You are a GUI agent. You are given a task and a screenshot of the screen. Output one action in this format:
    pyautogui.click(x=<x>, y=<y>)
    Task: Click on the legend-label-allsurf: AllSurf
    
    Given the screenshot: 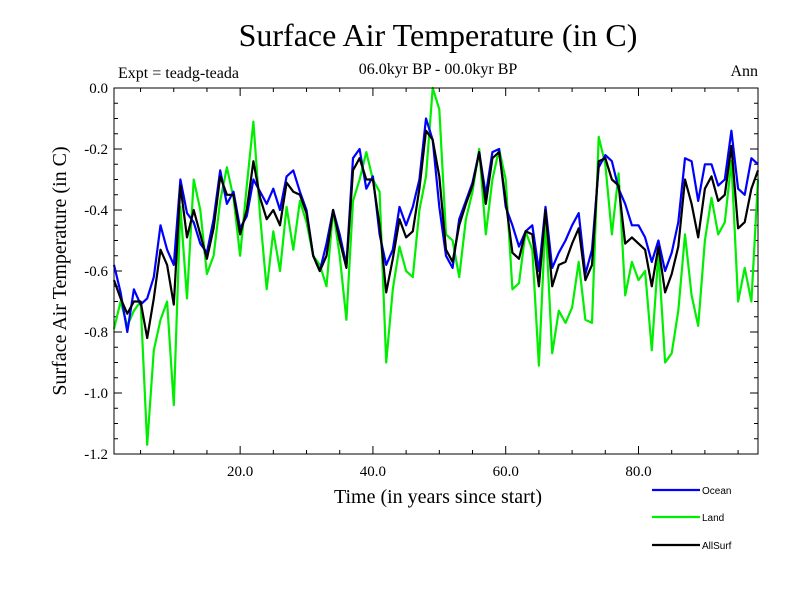 What is the action you would take?
    pyautogui.click(x=717, y=546)
    